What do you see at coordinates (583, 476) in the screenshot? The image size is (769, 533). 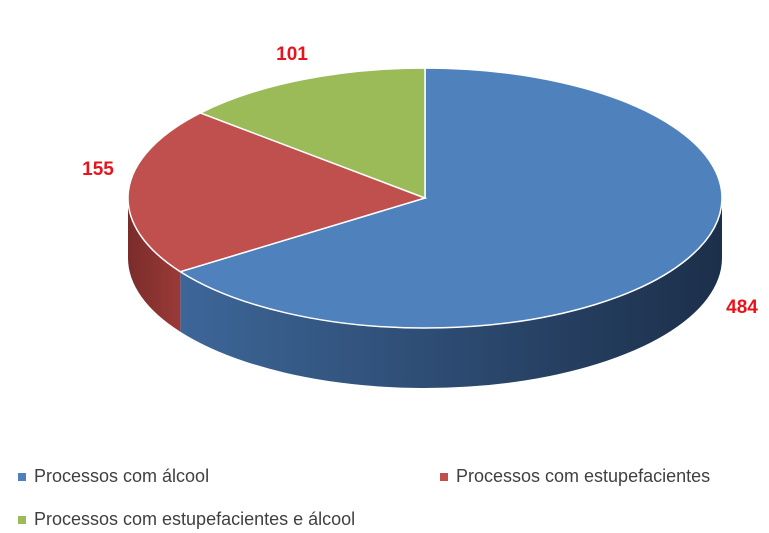 I see `legend-label: Processos com estupefacientes` at bounding box center [583, 476].